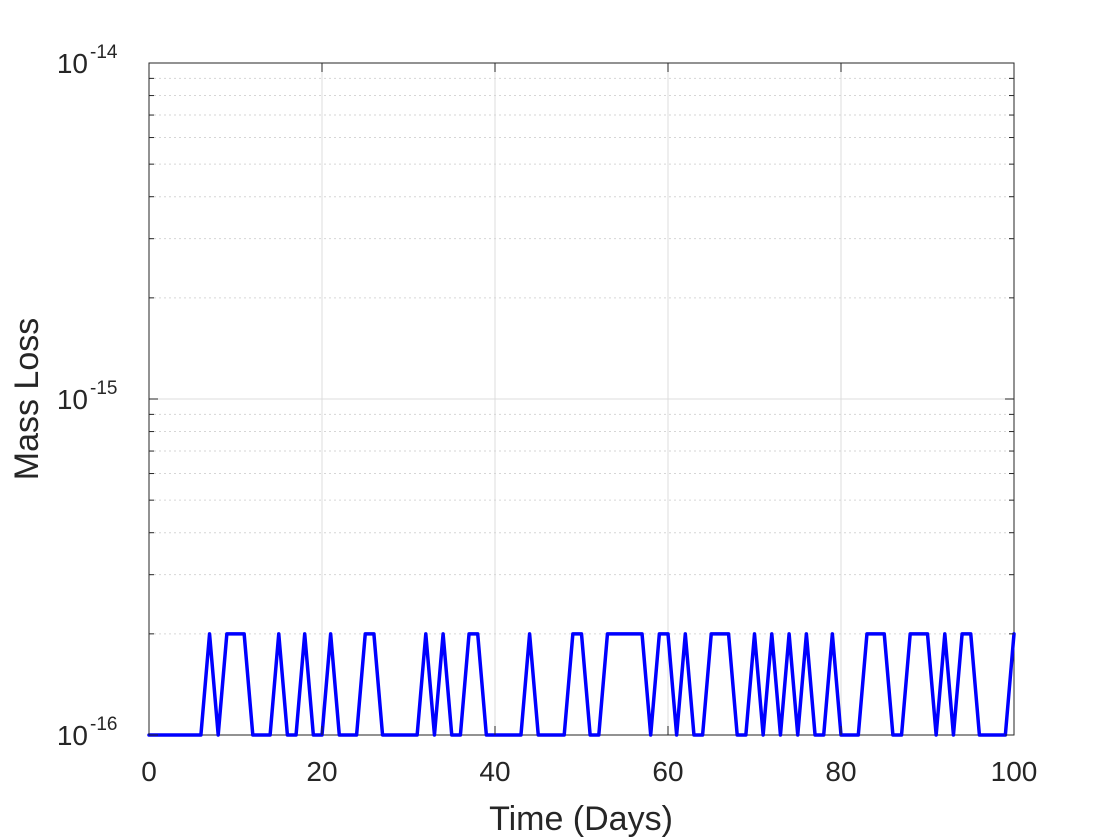 Image resolution: width=1120 pixels, height=840 pixels. I want to click on x-tick-label: 100, so click(1014, 771).